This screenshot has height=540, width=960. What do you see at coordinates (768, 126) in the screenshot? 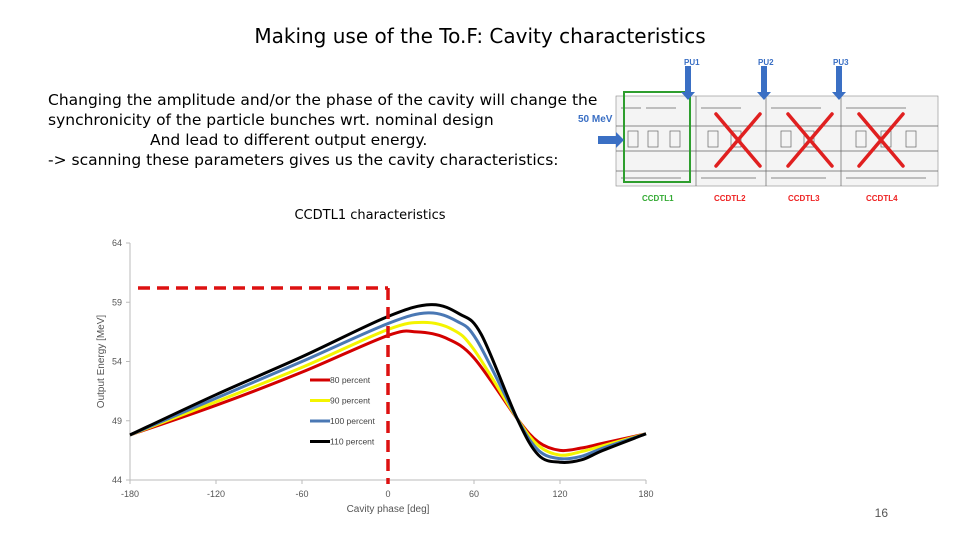
I see `layout-drawing` at bounding box center [768, 126].